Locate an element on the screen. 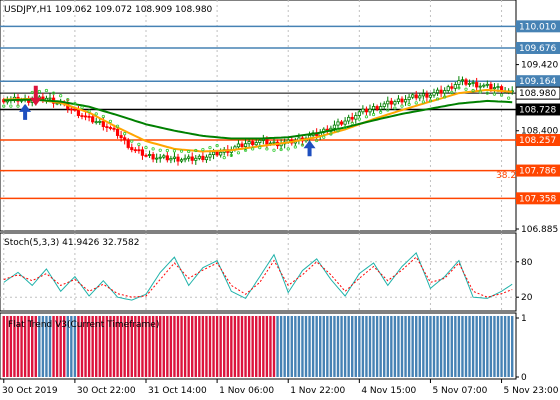 The height and width of the screenshot is (400, 560). time-label-1: 30 Oct 22:00 is located at coordinates (106, 391).